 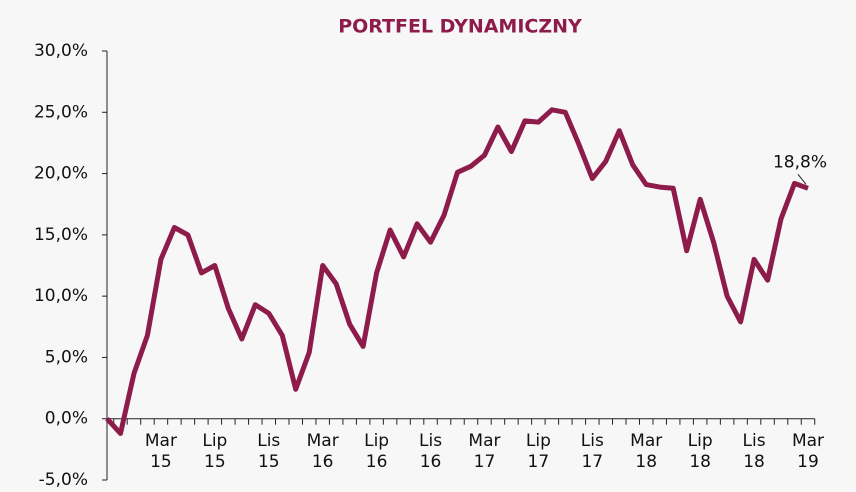 What do you see at coordinates (269, 451) in the screenshot?
I see `x-tick-label: Lis 15` at bounding box center [269, 451].